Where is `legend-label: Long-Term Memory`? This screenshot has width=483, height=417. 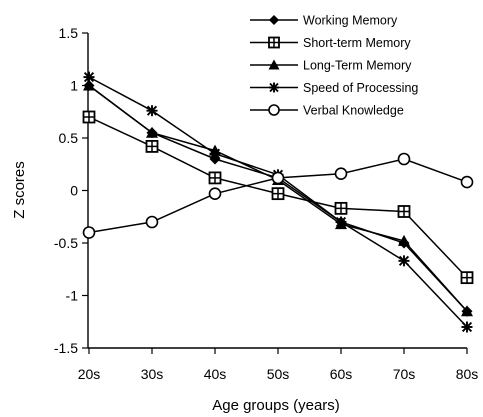 legend-label: Long-Term Memory is located at coordinates (357, 66).